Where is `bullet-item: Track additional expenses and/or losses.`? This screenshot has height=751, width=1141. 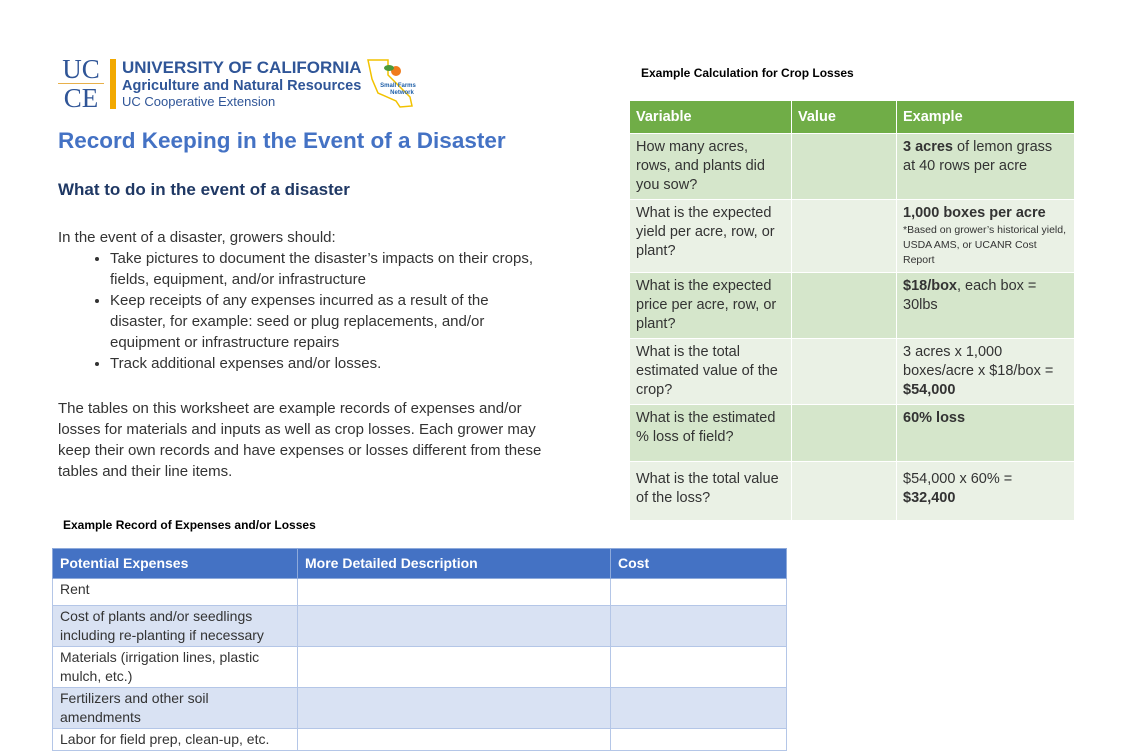
bullet-item: Track additional expenses and/or losses. is located at coordinates (329, 363).